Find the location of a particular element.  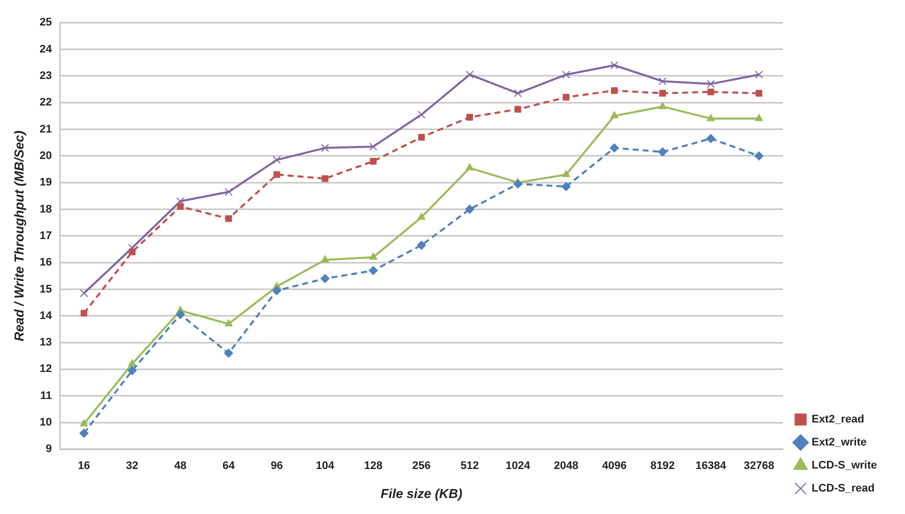

legend-label: LCD-S_read is located at coordinates (843, 488).